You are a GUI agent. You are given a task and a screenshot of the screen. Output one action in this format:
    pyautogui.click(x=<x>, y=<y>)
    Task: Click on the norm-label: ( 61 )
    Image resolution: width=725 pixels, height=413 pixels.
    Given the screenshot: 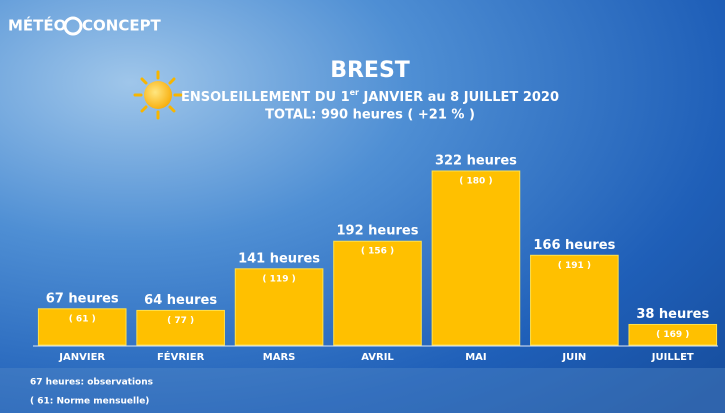 What is the action you would take?
    pyautogui.click(x=82, y=319)
    